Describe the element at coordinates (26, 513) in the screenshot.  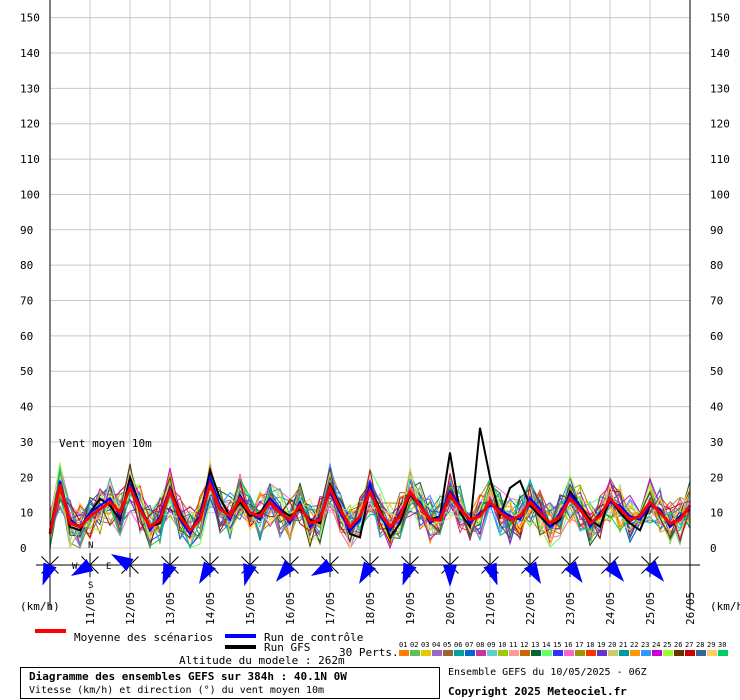
I see `y-tick-label-left: 10` at that location.